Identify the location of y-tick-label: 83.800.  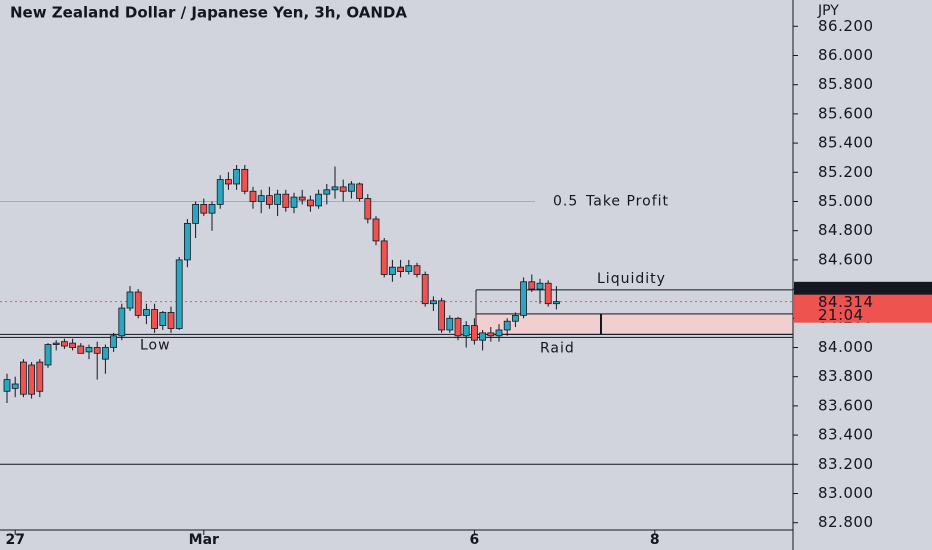
(846, 376).